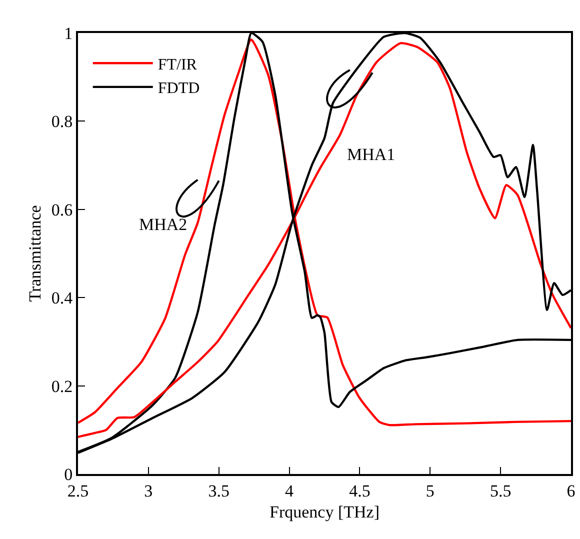  What do you see at coordinates (289, 490) in the screenshot?
I see `x-tick-label: 4` at bounding box center [289, 490].